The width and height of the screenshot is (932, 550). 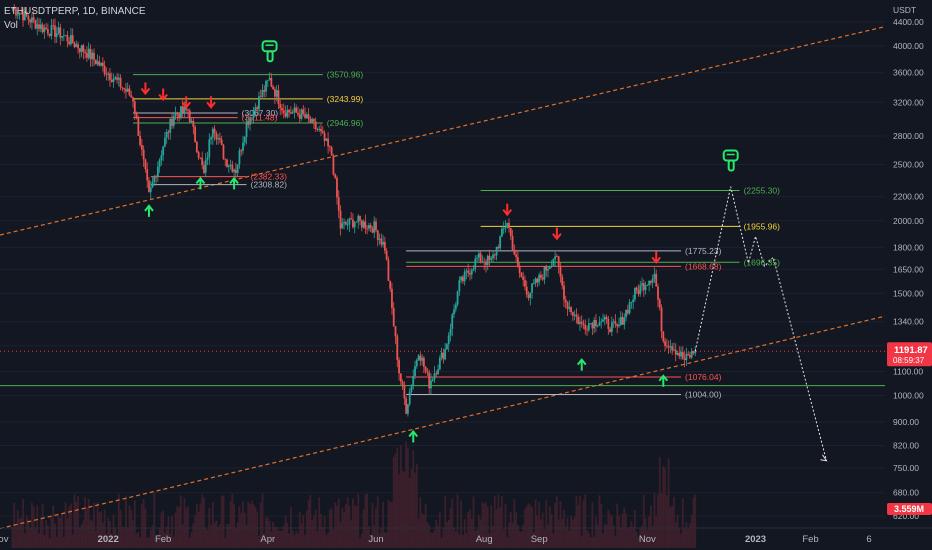 What do you see at coordinates (663, 378) in the screenshot?
I see `arrow-head` at bounding box center [663, 378].